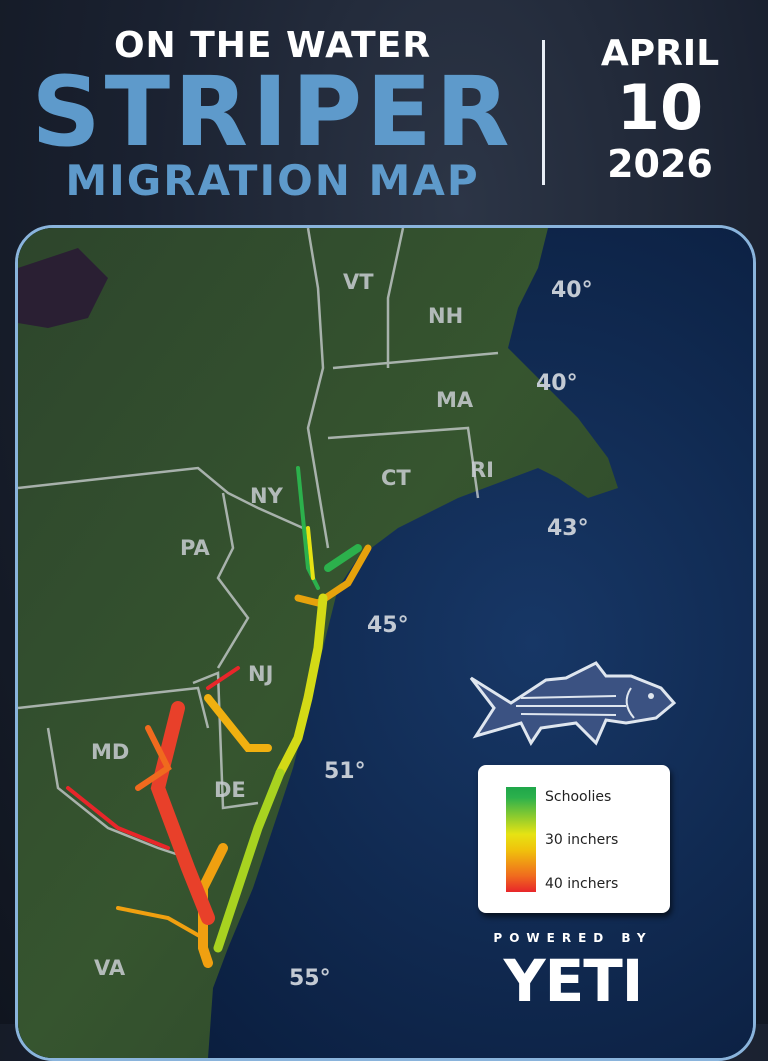  I want to click on state-label-ri: RI, so click(482, 470).